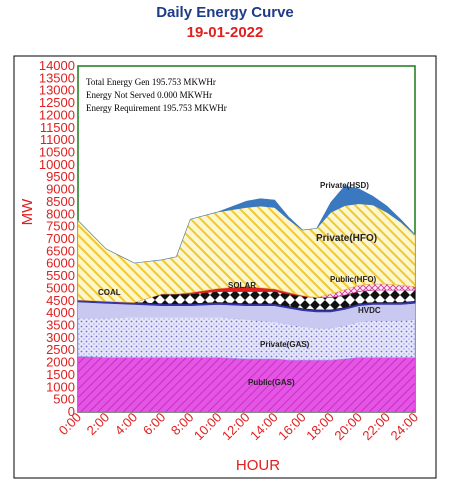 This screenshot has width=450, height=485. Describe the element at coordinates (242, 285) in the screenshot. I see `label-solar: SOLAR` at that location.